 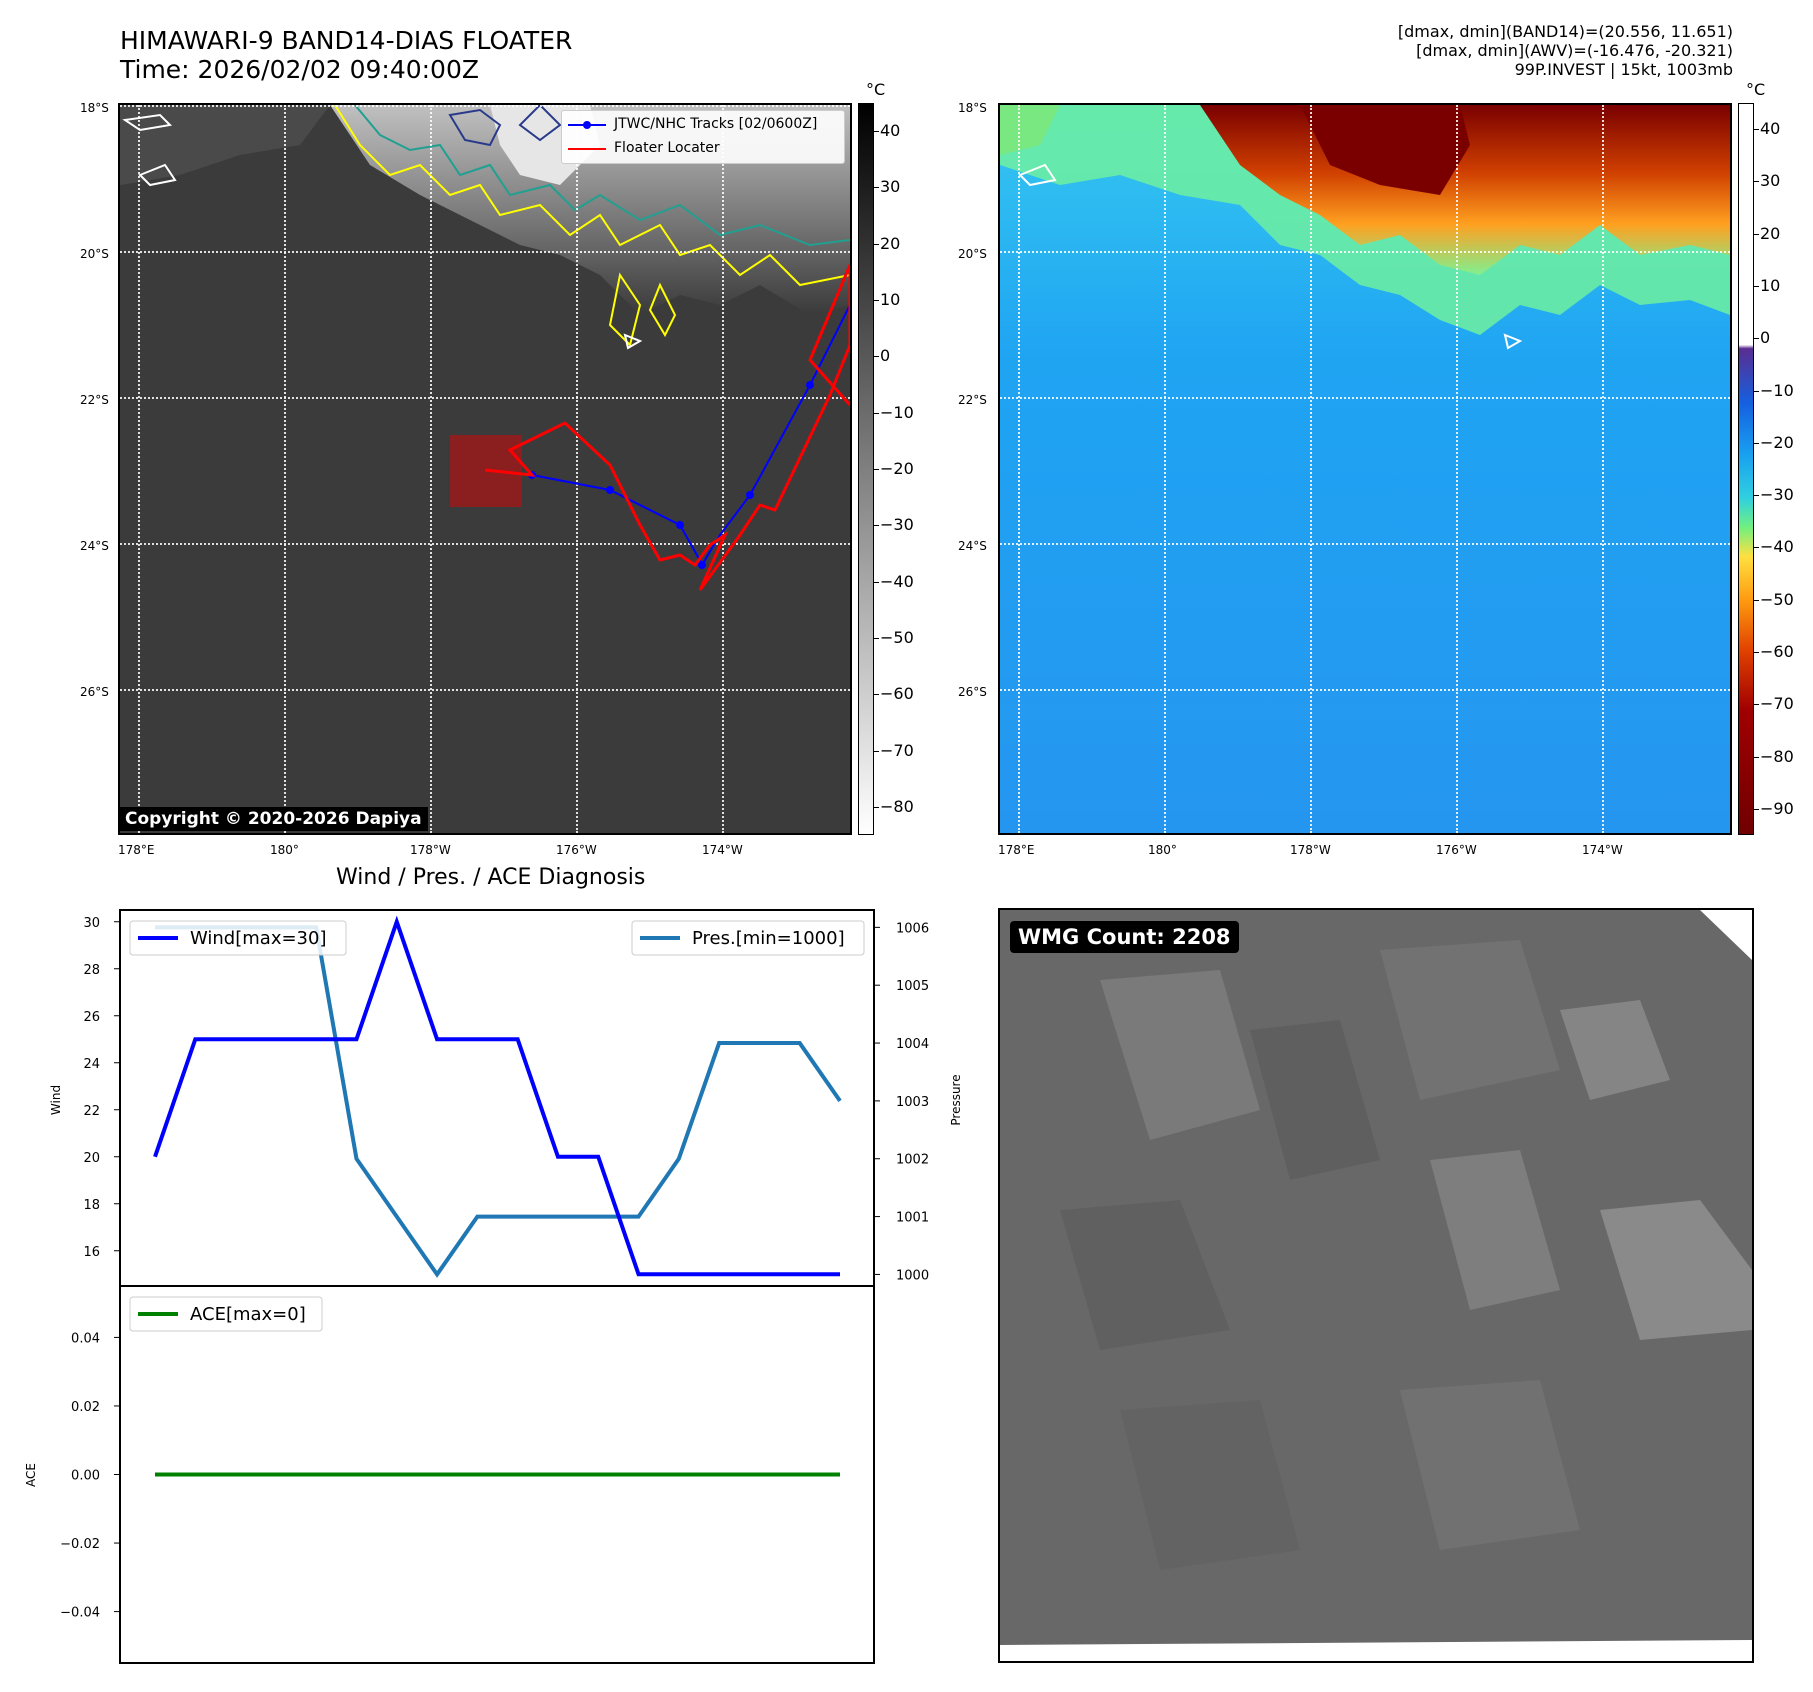 What do you see at coordinates (91, 1064) in the screenshot?
I see `wind-tick-label: 24` at bounding box center [91, 1064].